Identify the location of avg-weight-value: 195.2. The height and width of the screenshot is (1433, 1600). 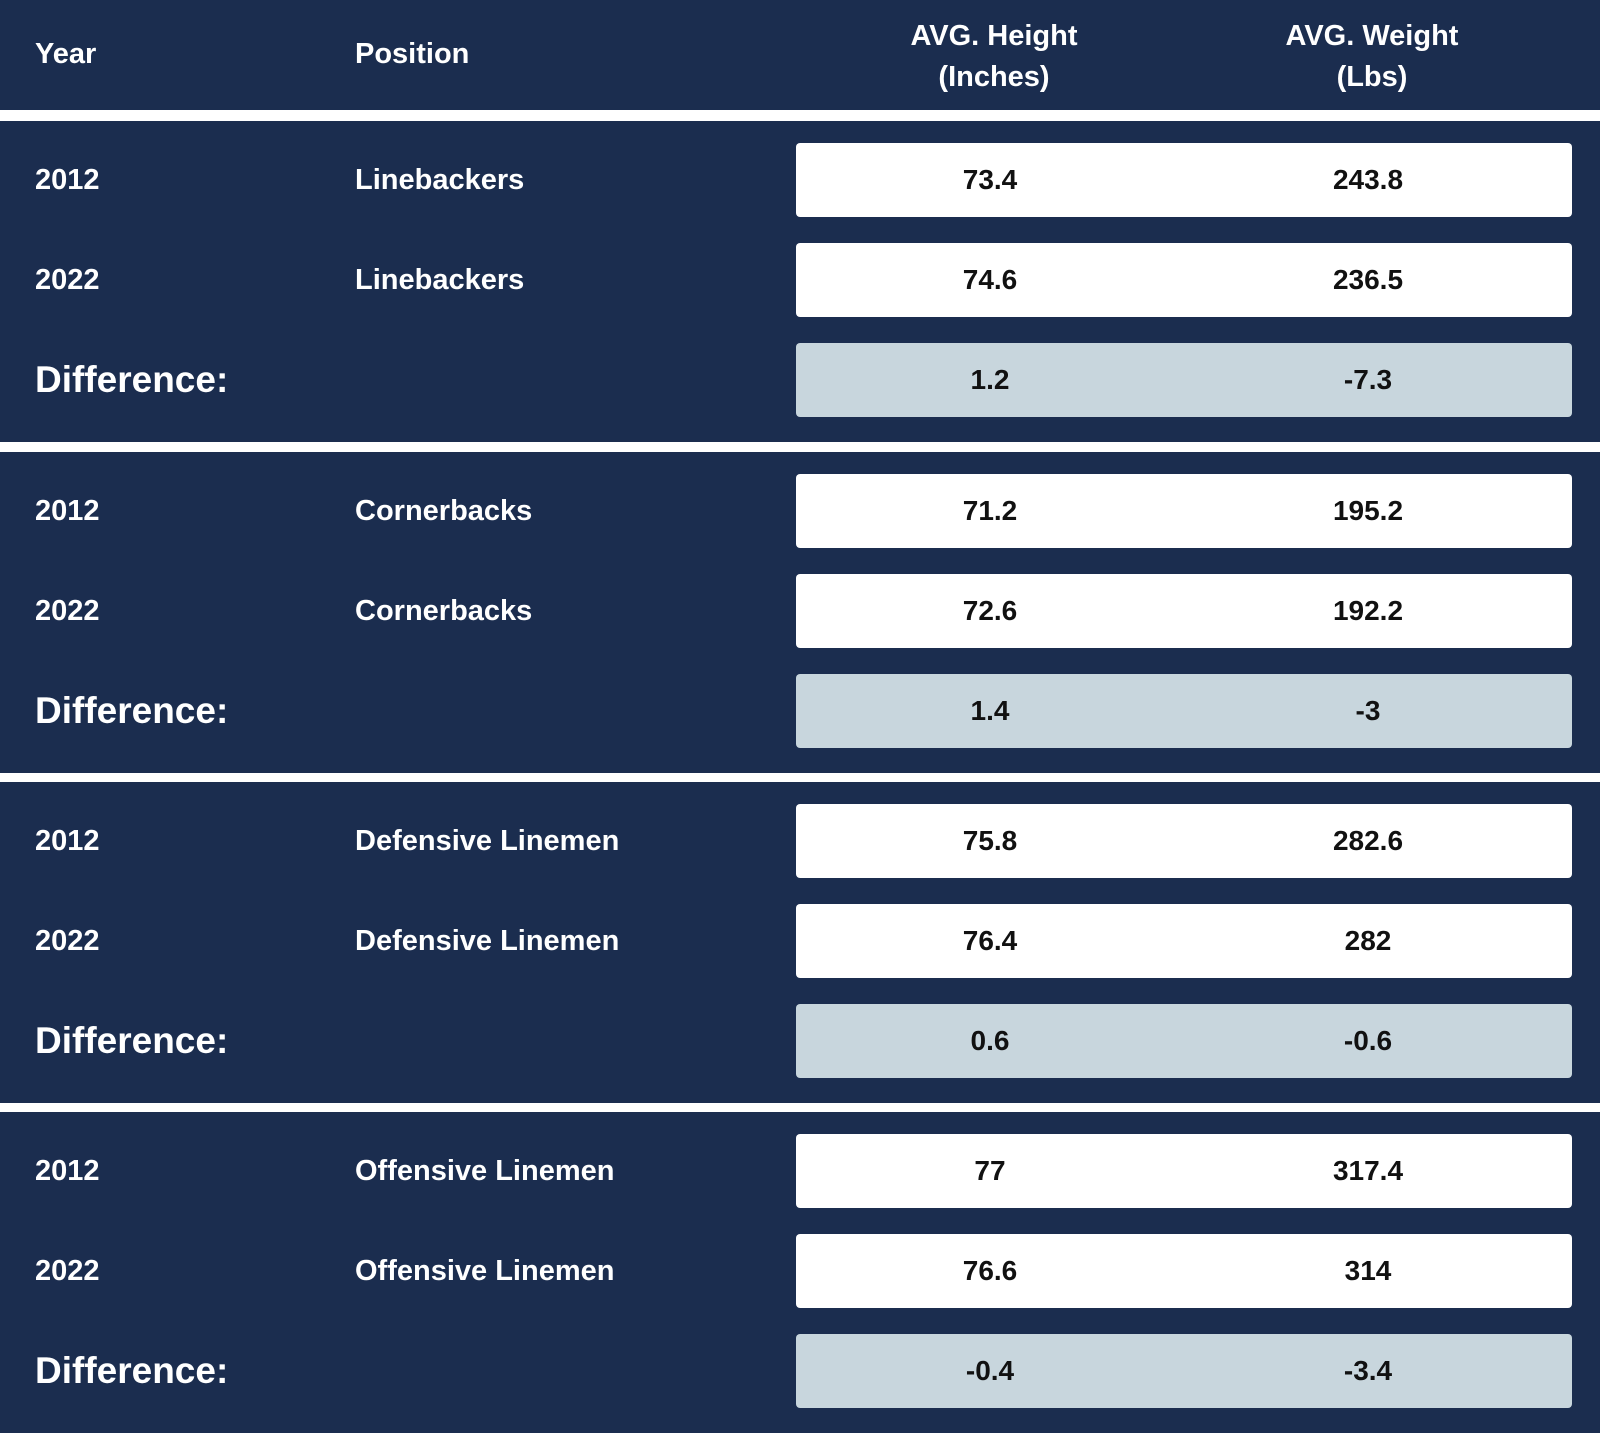
(1368, 510).